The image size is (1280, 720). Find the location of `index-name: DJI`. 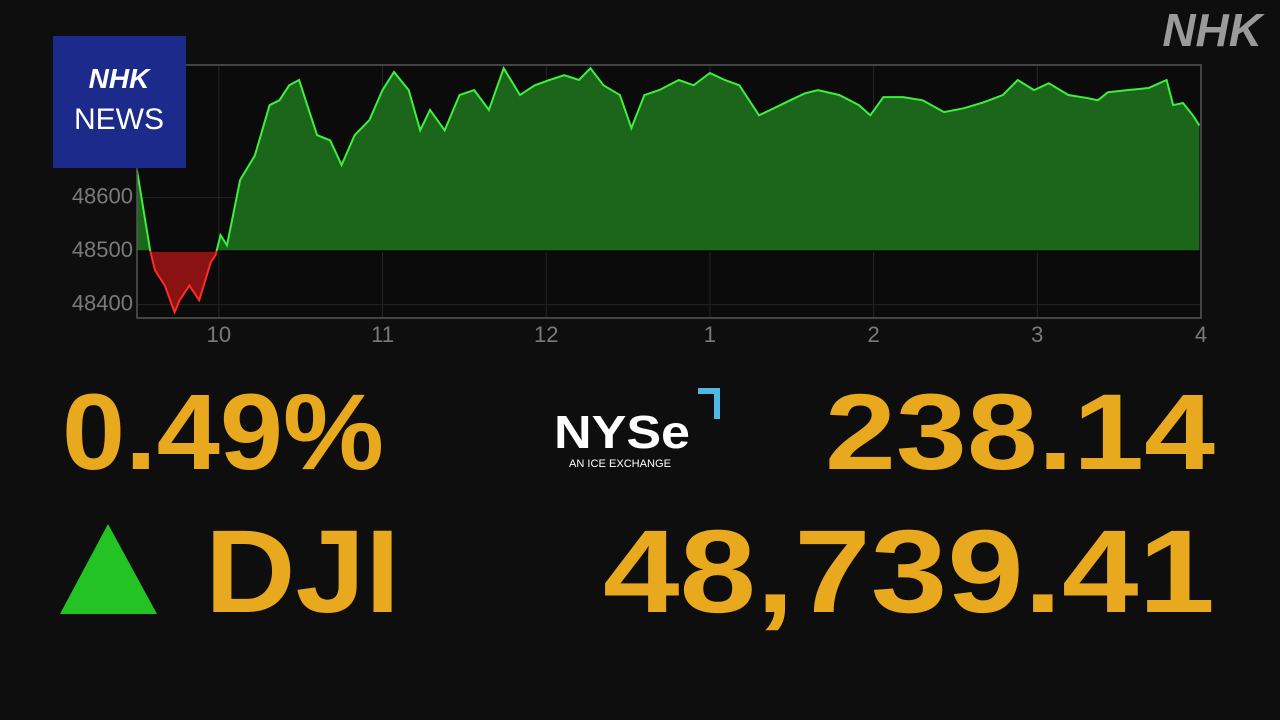

index-name: DJI is located at coordinates (302, 572).